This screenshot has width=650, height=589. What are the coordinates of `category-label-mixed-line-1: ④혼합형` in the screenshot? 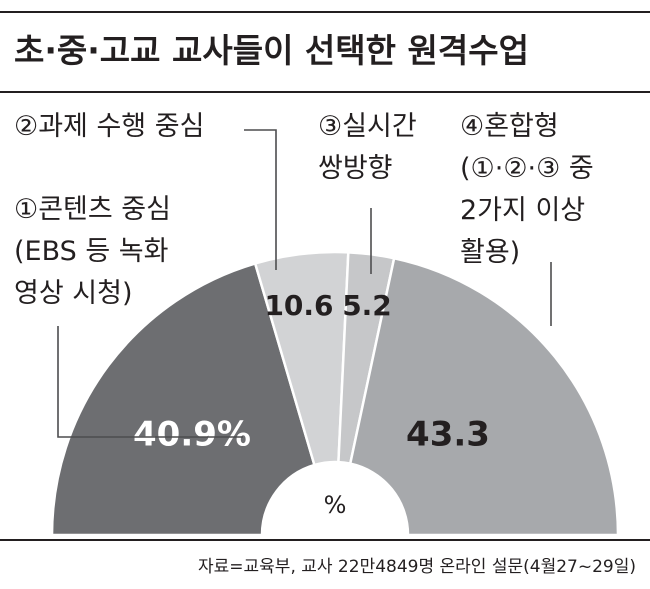 It's located at (509, 126).